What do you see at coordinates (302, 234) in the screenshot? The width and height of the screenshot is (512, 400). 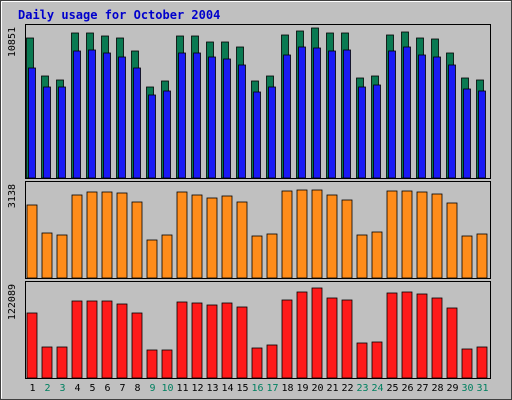 I see `bar-panel2-series1-day19` at bounding box center [302, 234].